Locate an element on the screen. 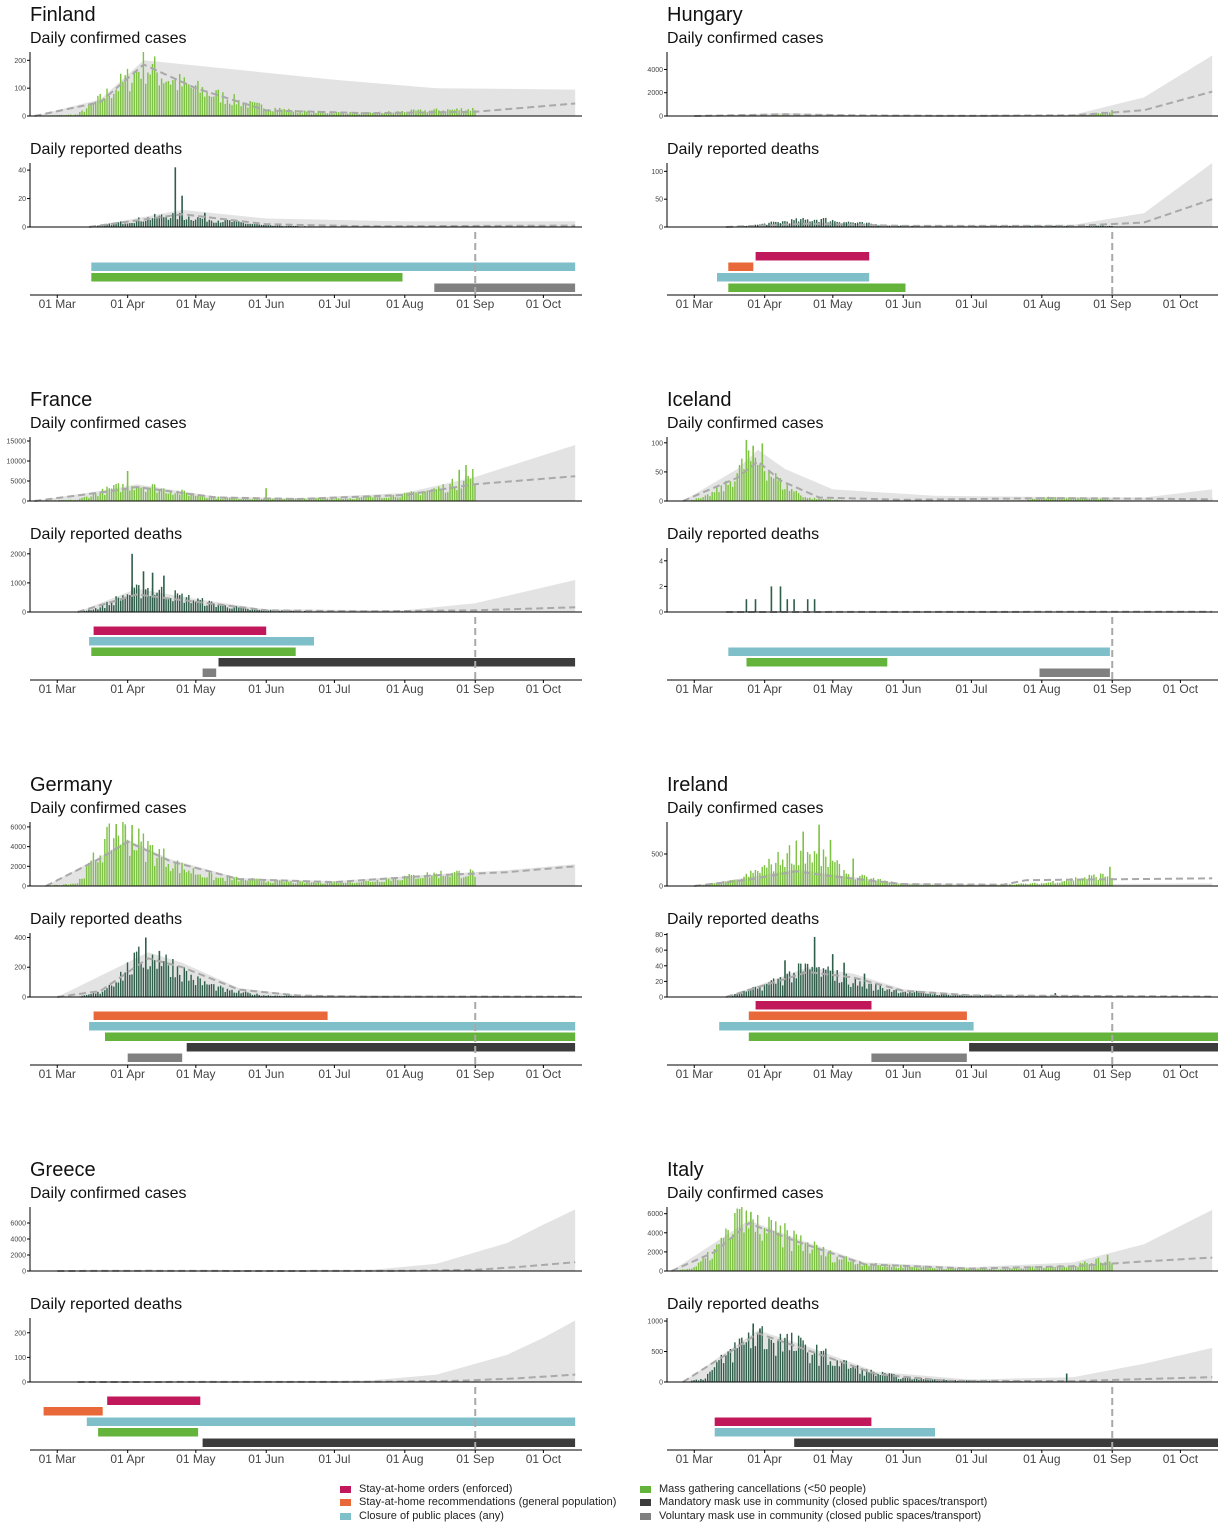 This screenshot has height=1525, width=1218. cases-bar-peak is located at coordinates (459, 485).